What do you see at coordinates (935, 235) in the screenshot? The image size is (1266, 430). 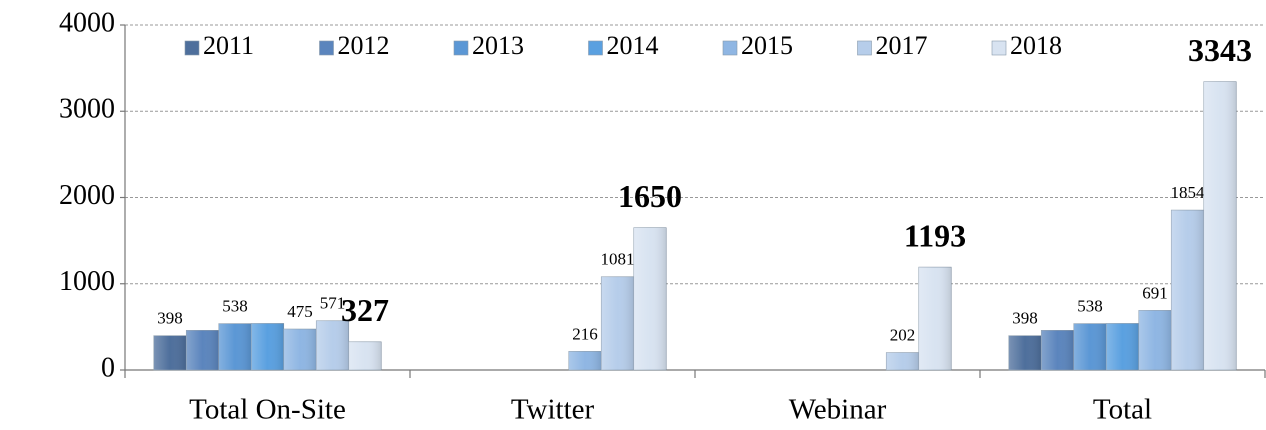 I see `value-label-bold: 1193` at bounding box center [935, 235].